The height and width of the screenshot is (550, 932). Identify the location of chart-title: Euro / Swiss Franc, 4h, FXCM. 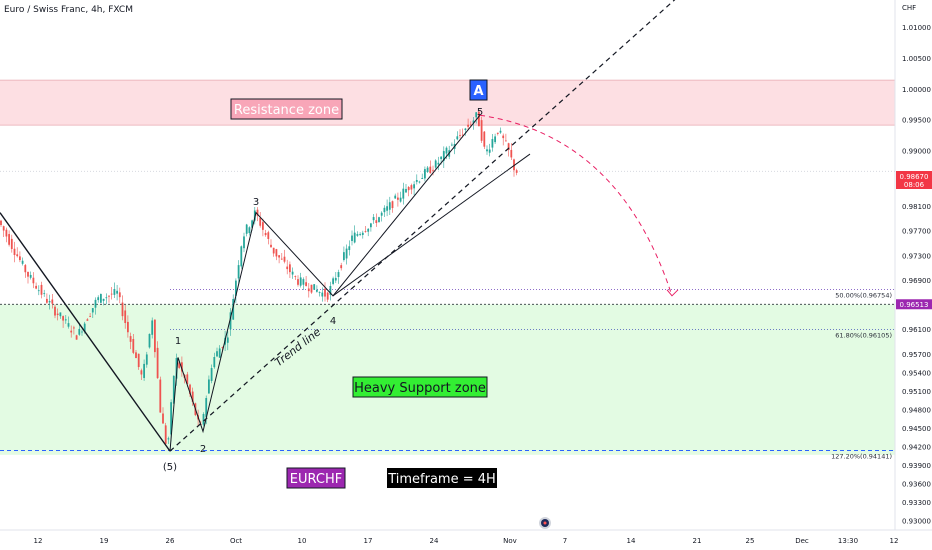
(68, 10).